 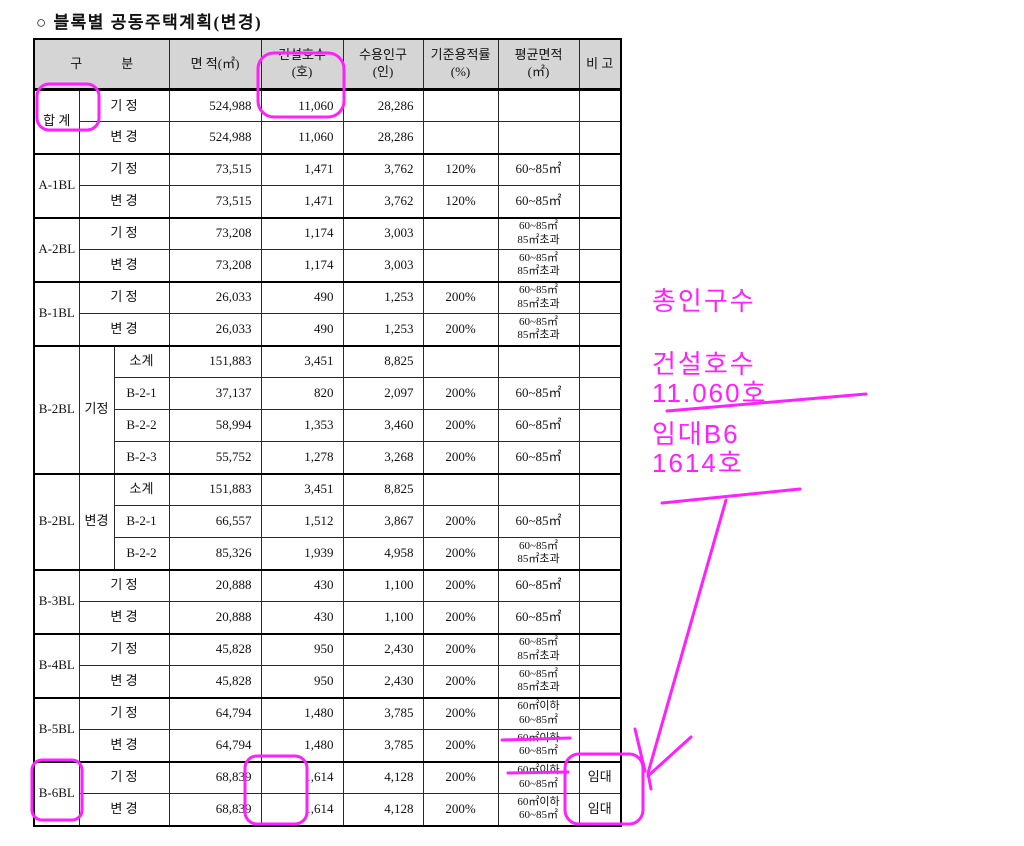 I want to click on table-row: B-2BL 변경 소계 151,883 3,451 8,825, so click(x=327, y=521).